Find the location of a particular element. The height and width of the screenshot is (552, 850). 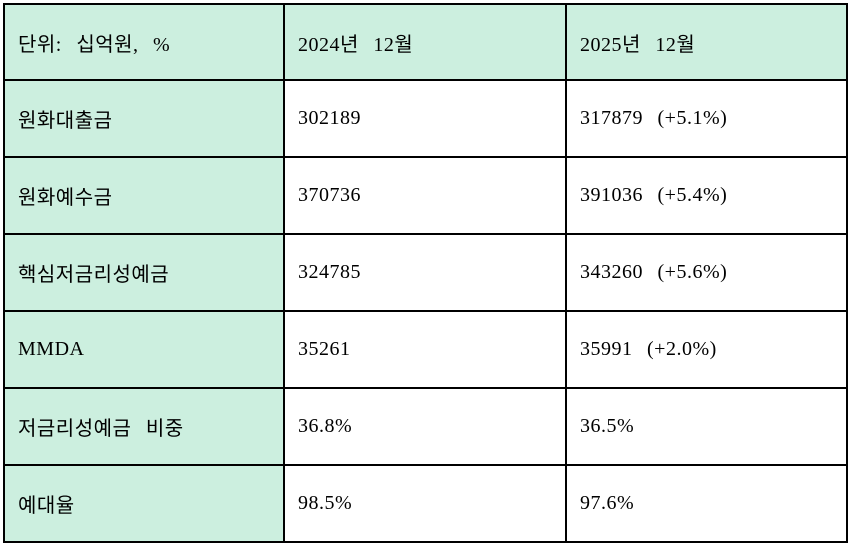

table-row-won-loans: 원화대출금 302189 317879 (+5.1%) is located at coordinates (425, 118).